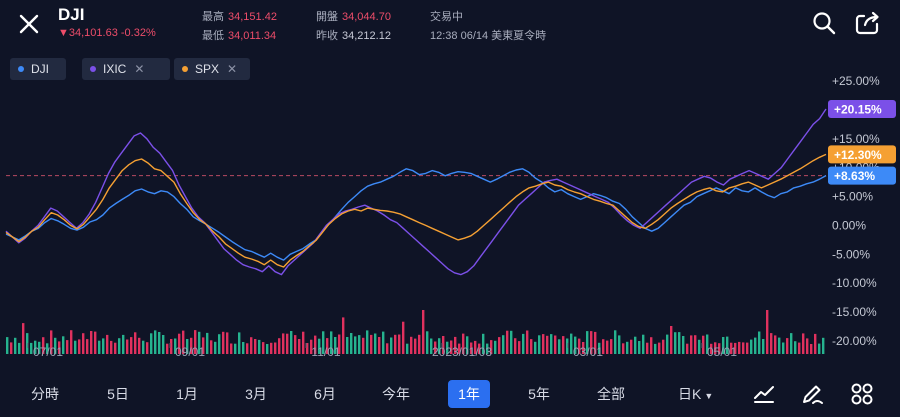  What do you see at coordinates (118, 394) in the screenshot?
I see `period-5d: 5日` at bounding box center [118, 394].